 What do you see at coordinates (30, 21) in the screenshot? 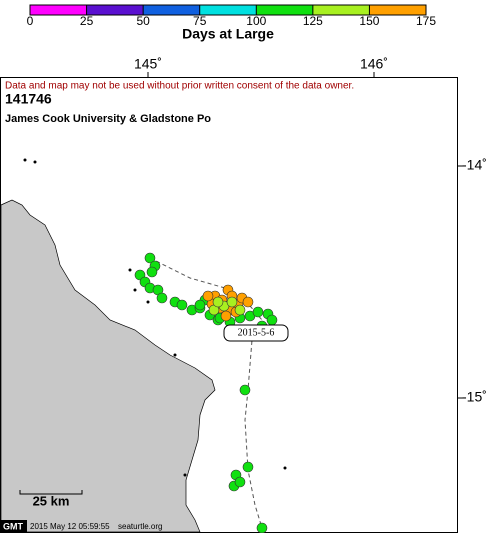
I see `colorbar-tick-label: 0` at bounding box center [30, 21].